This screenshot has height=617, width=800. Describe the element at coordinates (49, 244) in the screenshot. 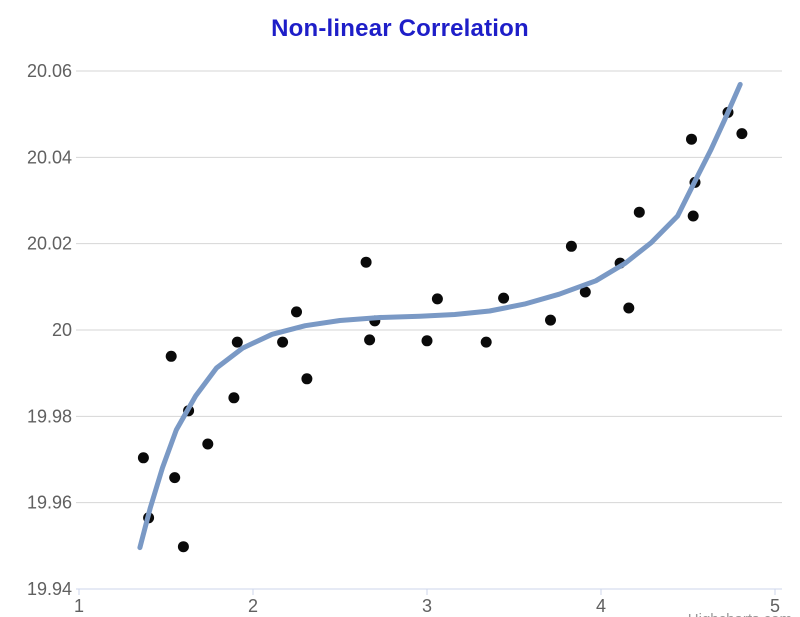

I see `y-tick-label: 20.02` at that location.